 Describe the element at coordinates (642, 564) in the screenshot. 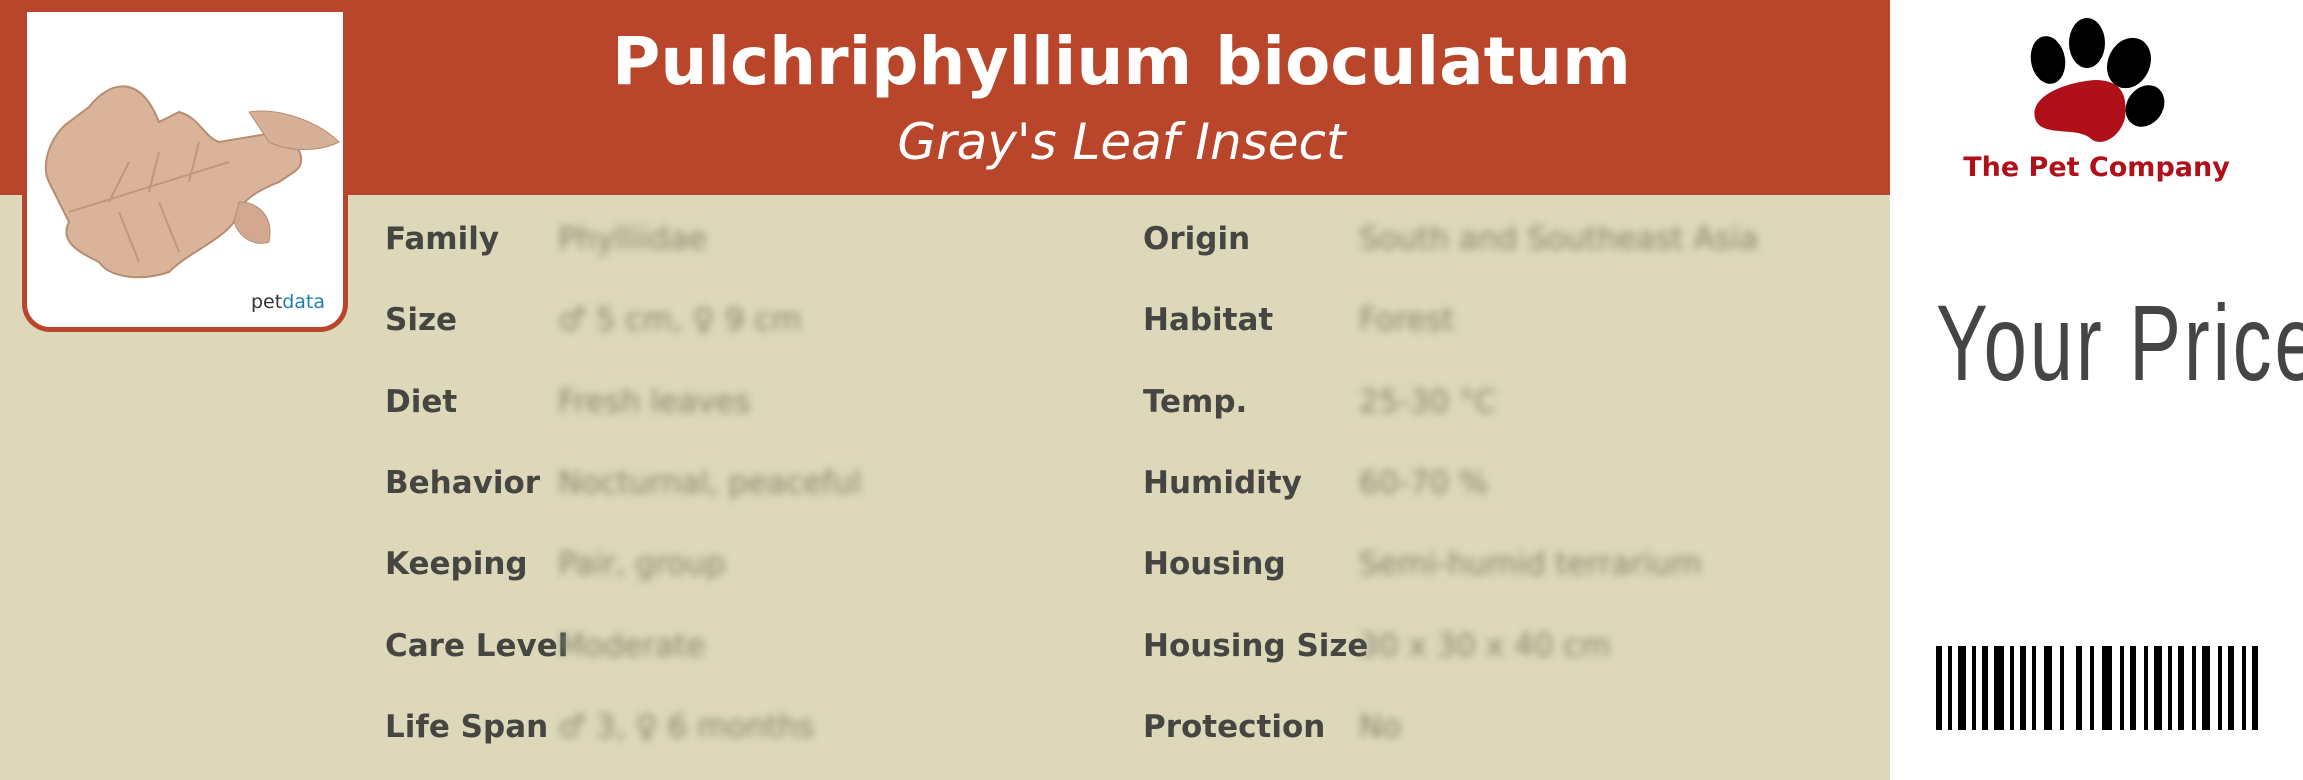

I see `field-value: Pair, group` at that location.